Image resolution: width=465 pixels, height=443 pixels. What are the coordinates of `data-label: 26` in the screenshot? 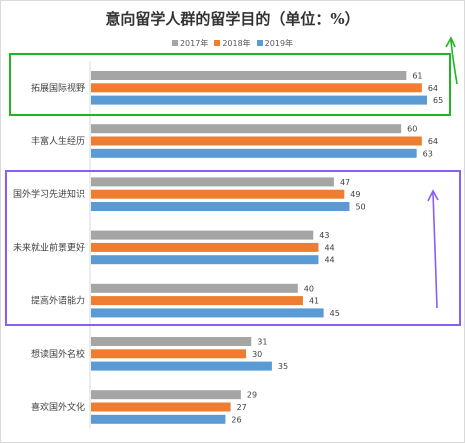 It's located at (236, 419).